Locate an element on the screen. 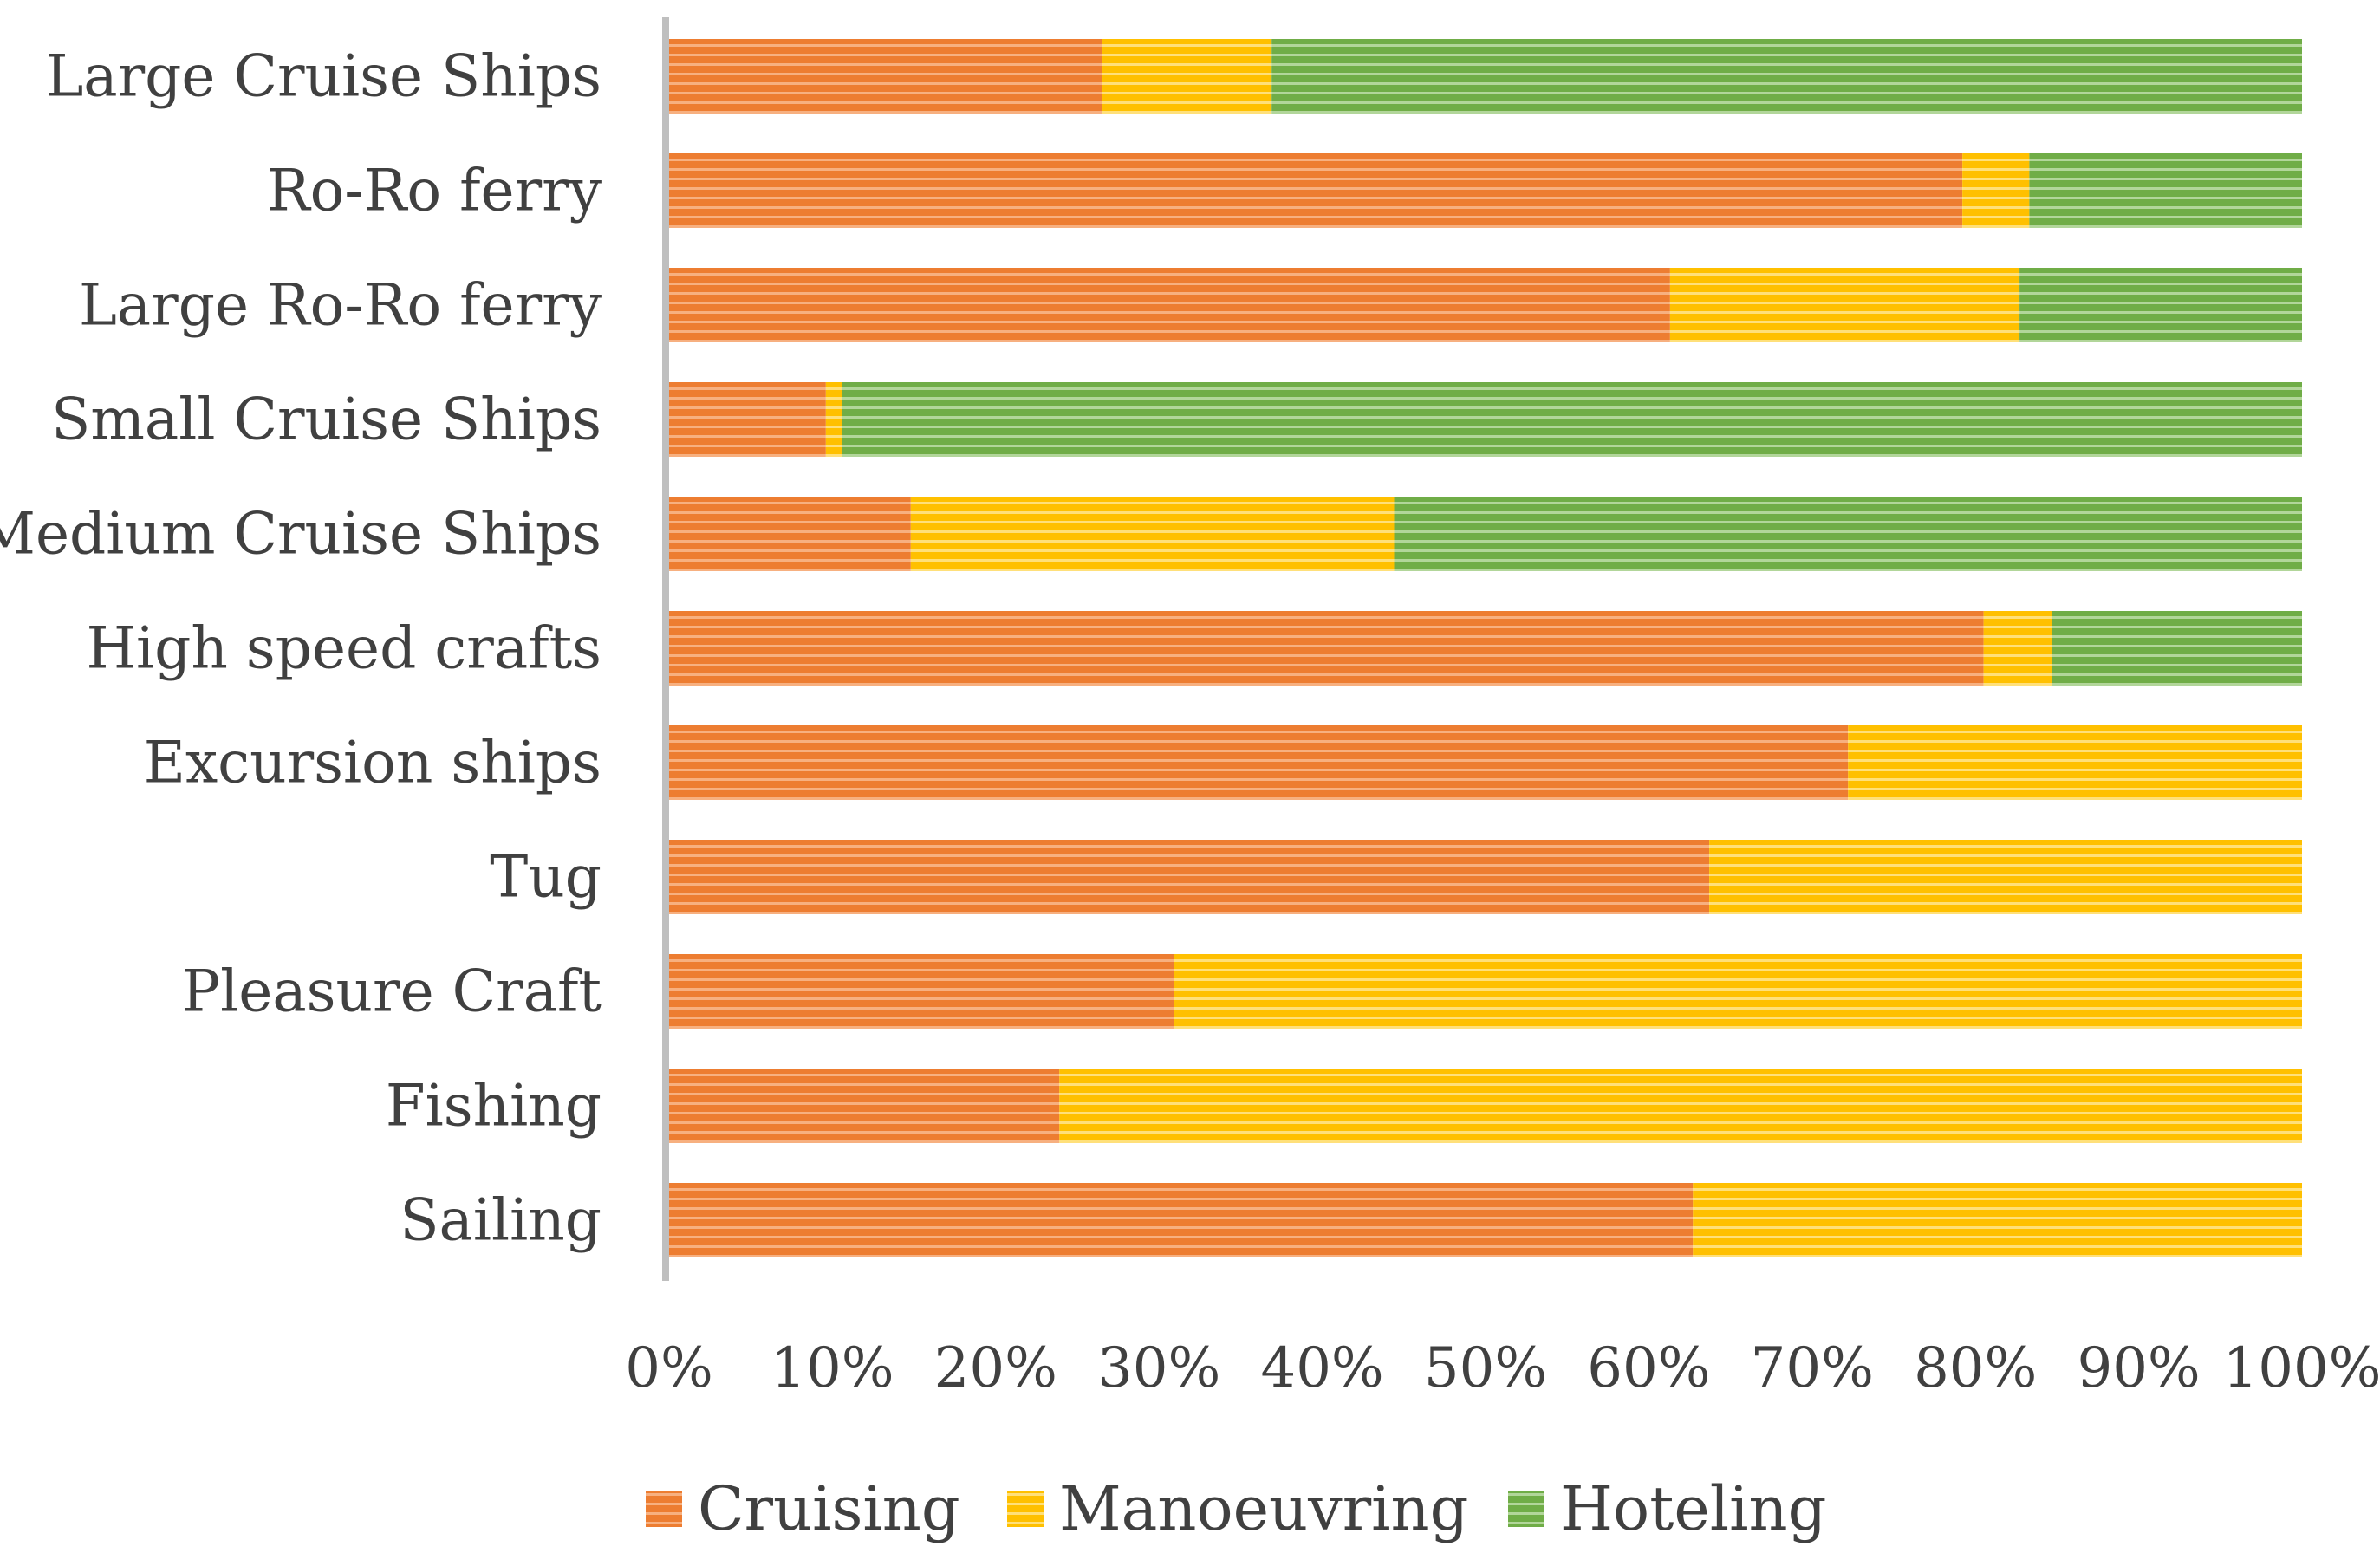 The height and width of the screenshot is (1553, 2380). bar-large-cruise-ships-manoeuvring is located at coordinates (1187, 76).